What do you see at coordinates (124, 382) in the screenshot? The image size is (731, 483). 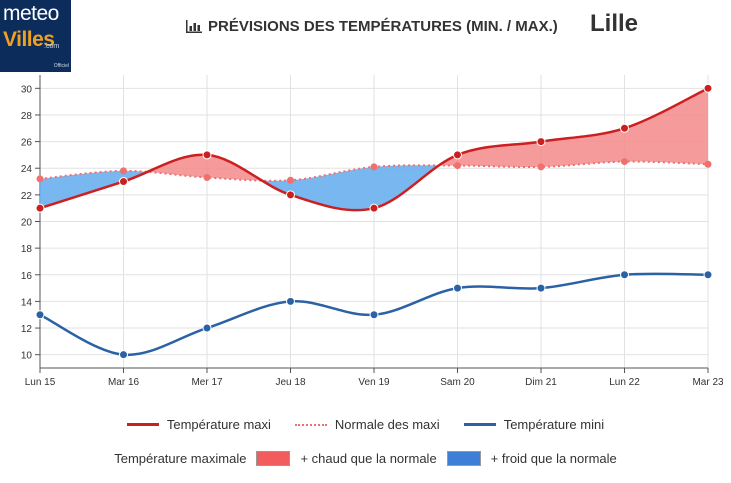 I see `x-tick-label: Mar 16` at bounding box center [124, 382].